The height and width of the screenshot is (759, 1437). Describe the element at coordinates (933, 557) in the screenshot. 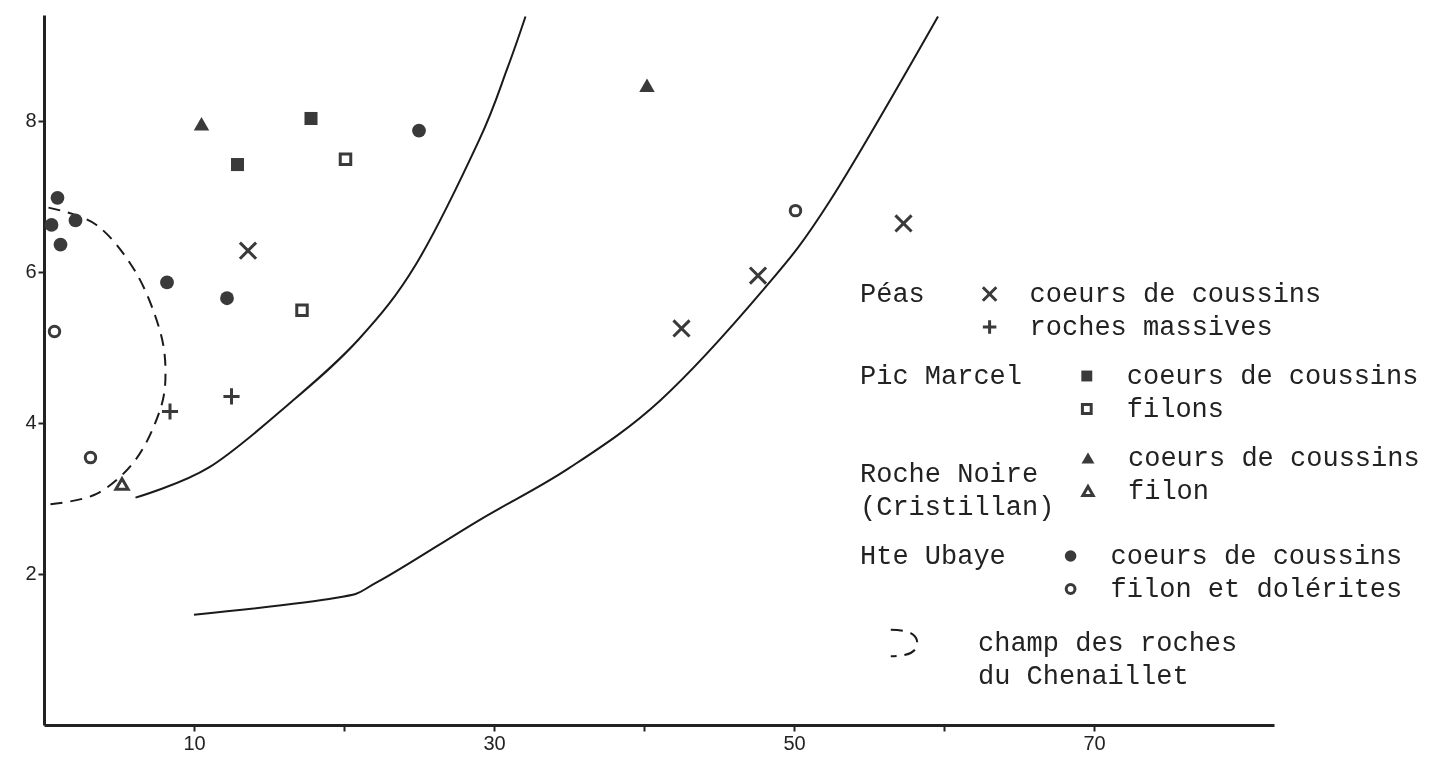

I see `annotation: Hte Ubaye` at that location.